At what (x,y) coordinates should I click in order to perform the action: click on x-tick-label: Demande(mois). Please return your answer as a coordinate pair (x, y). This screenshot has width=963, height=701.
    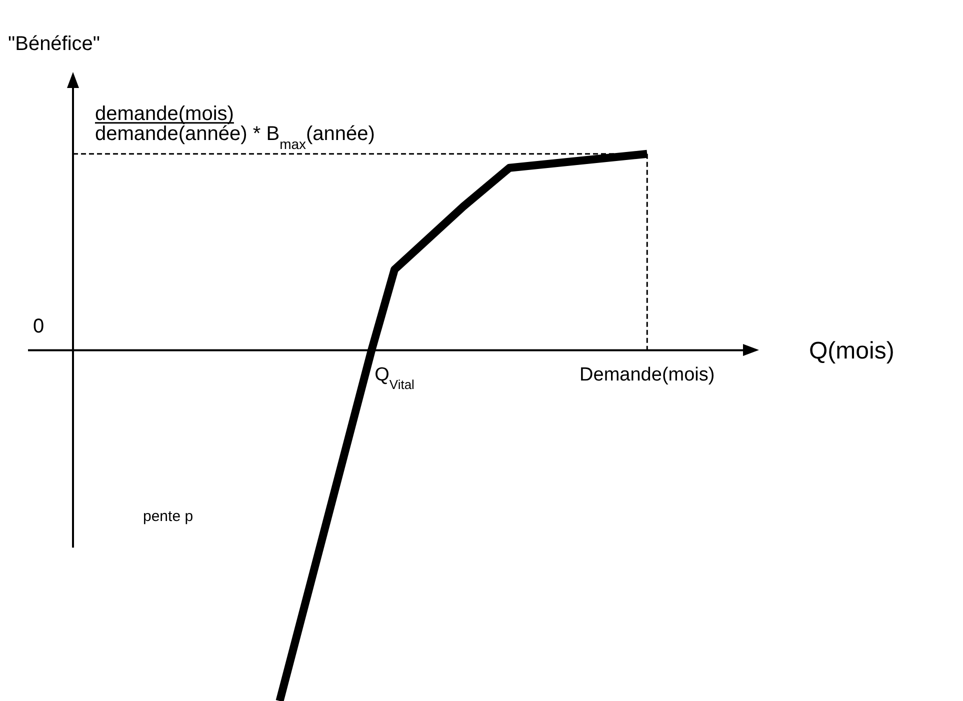
    Looking at the image, I should click on (647, 375).